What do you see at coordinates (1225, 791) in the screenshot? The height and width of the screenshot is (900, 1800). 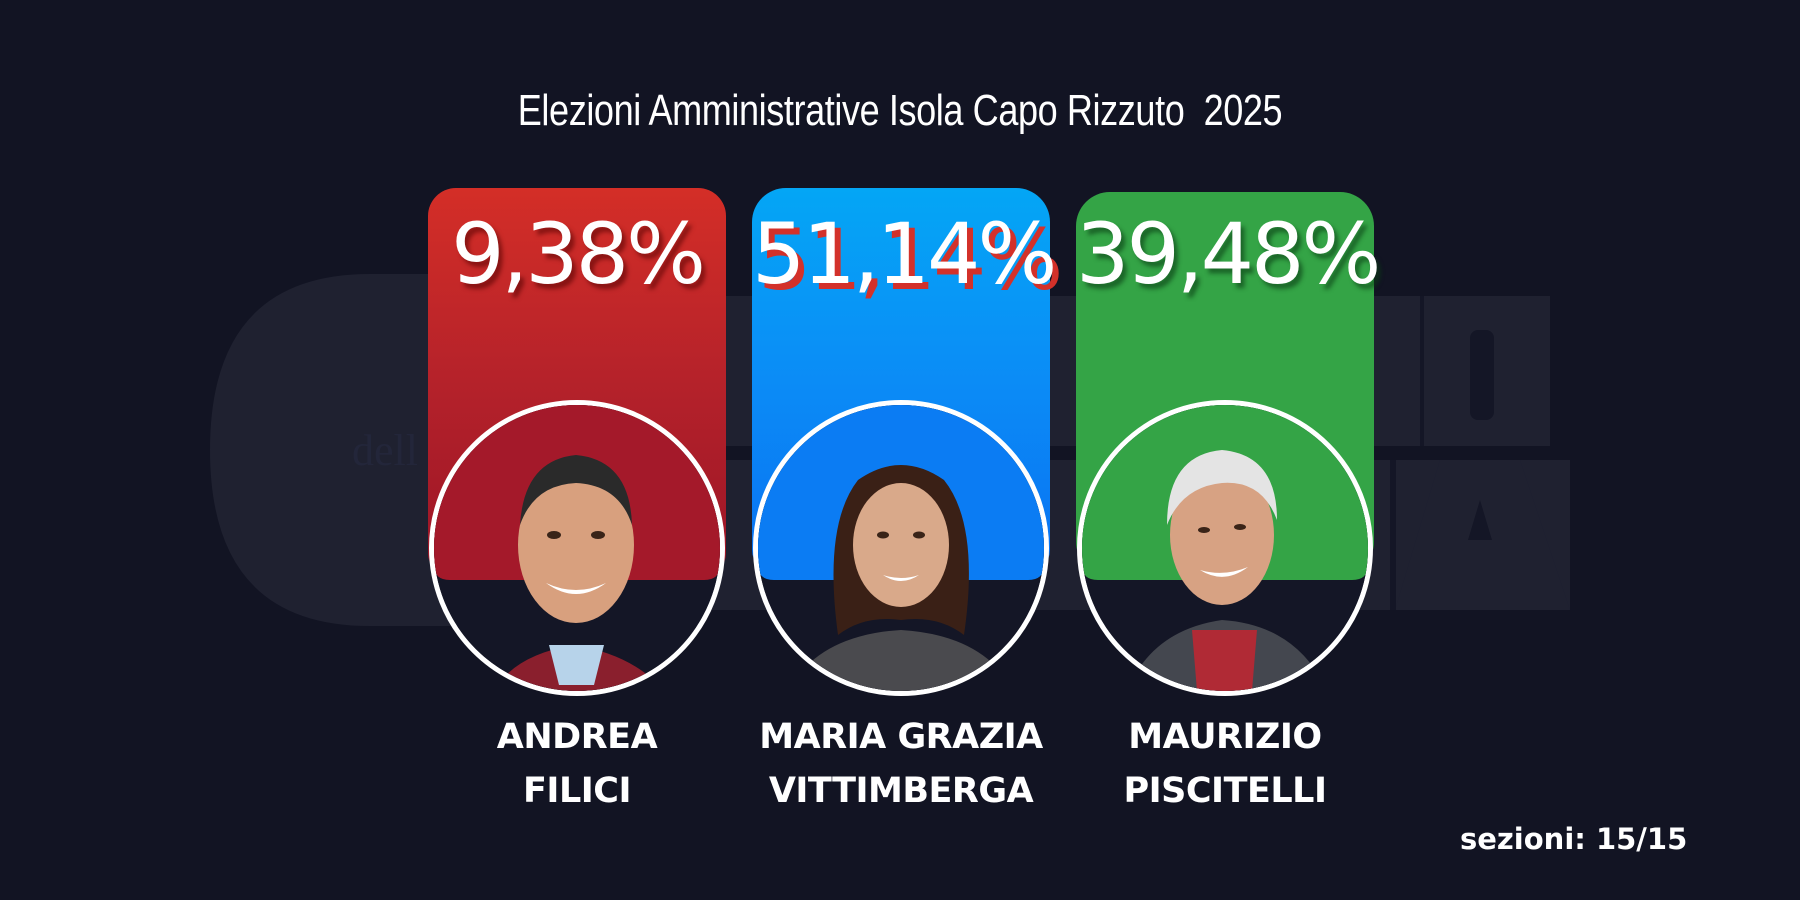 I see `candidate-last-name: PISCITELLI` at bounding box center [1225, 791].